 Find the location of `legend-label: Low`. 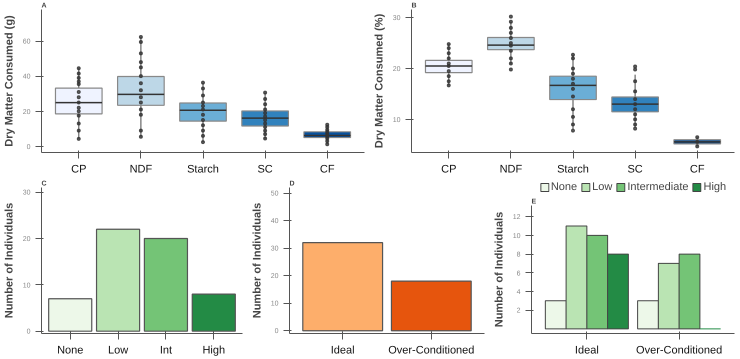

legend-label: Low is located at coordinates (602, 187).